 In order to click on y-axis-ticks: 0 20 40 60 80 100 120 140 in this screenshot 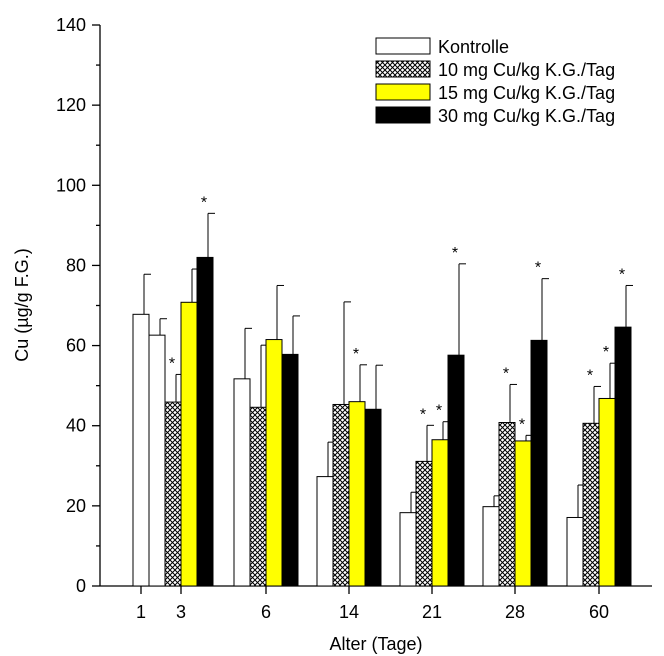, I will do `click(78, 305)`.